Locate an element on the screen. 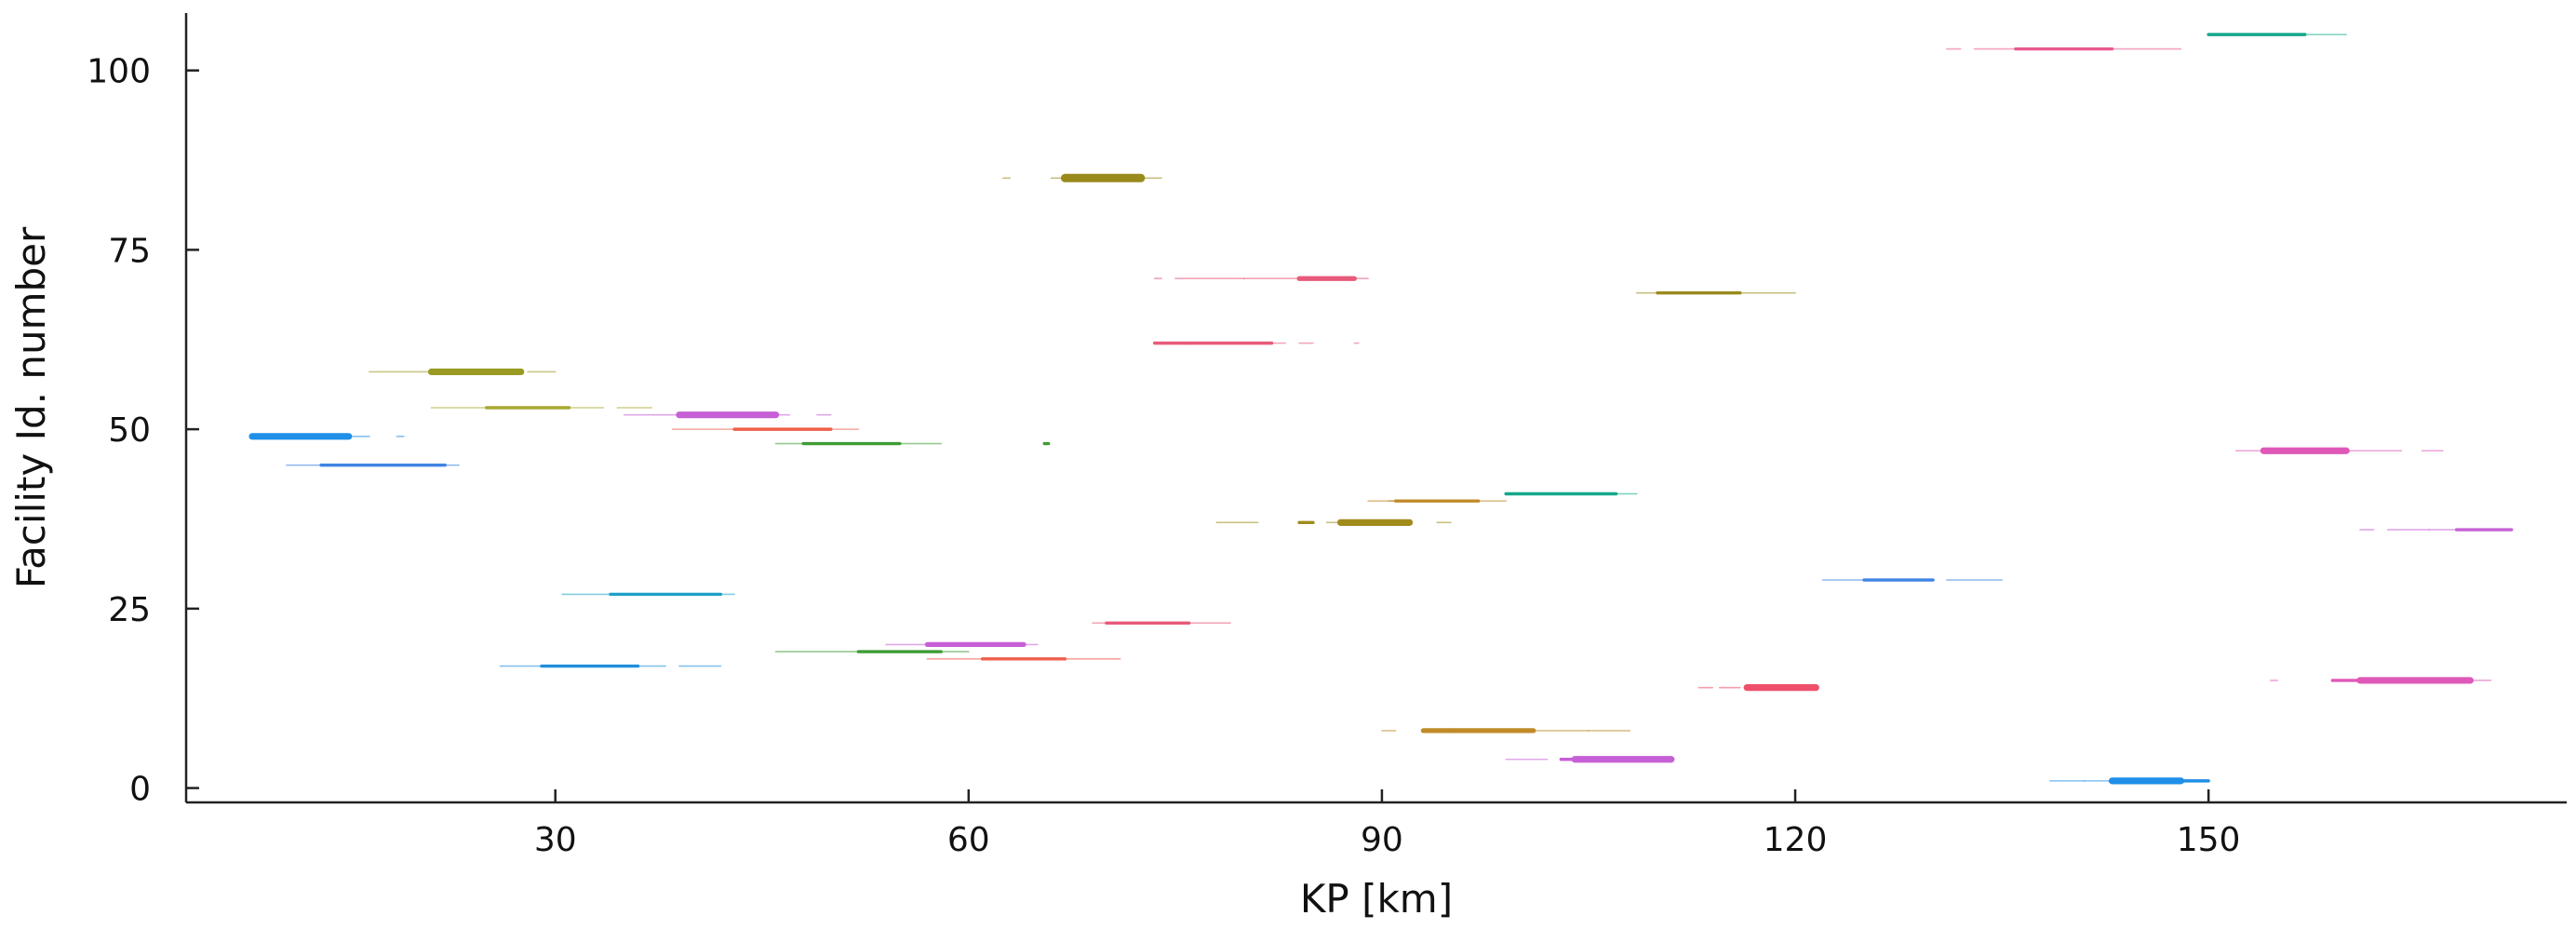 Image resolution: width=2576 pixels, height=929 pixels. y-ticks: 0 25 50 75 100 is located at coordinates (143, 431).